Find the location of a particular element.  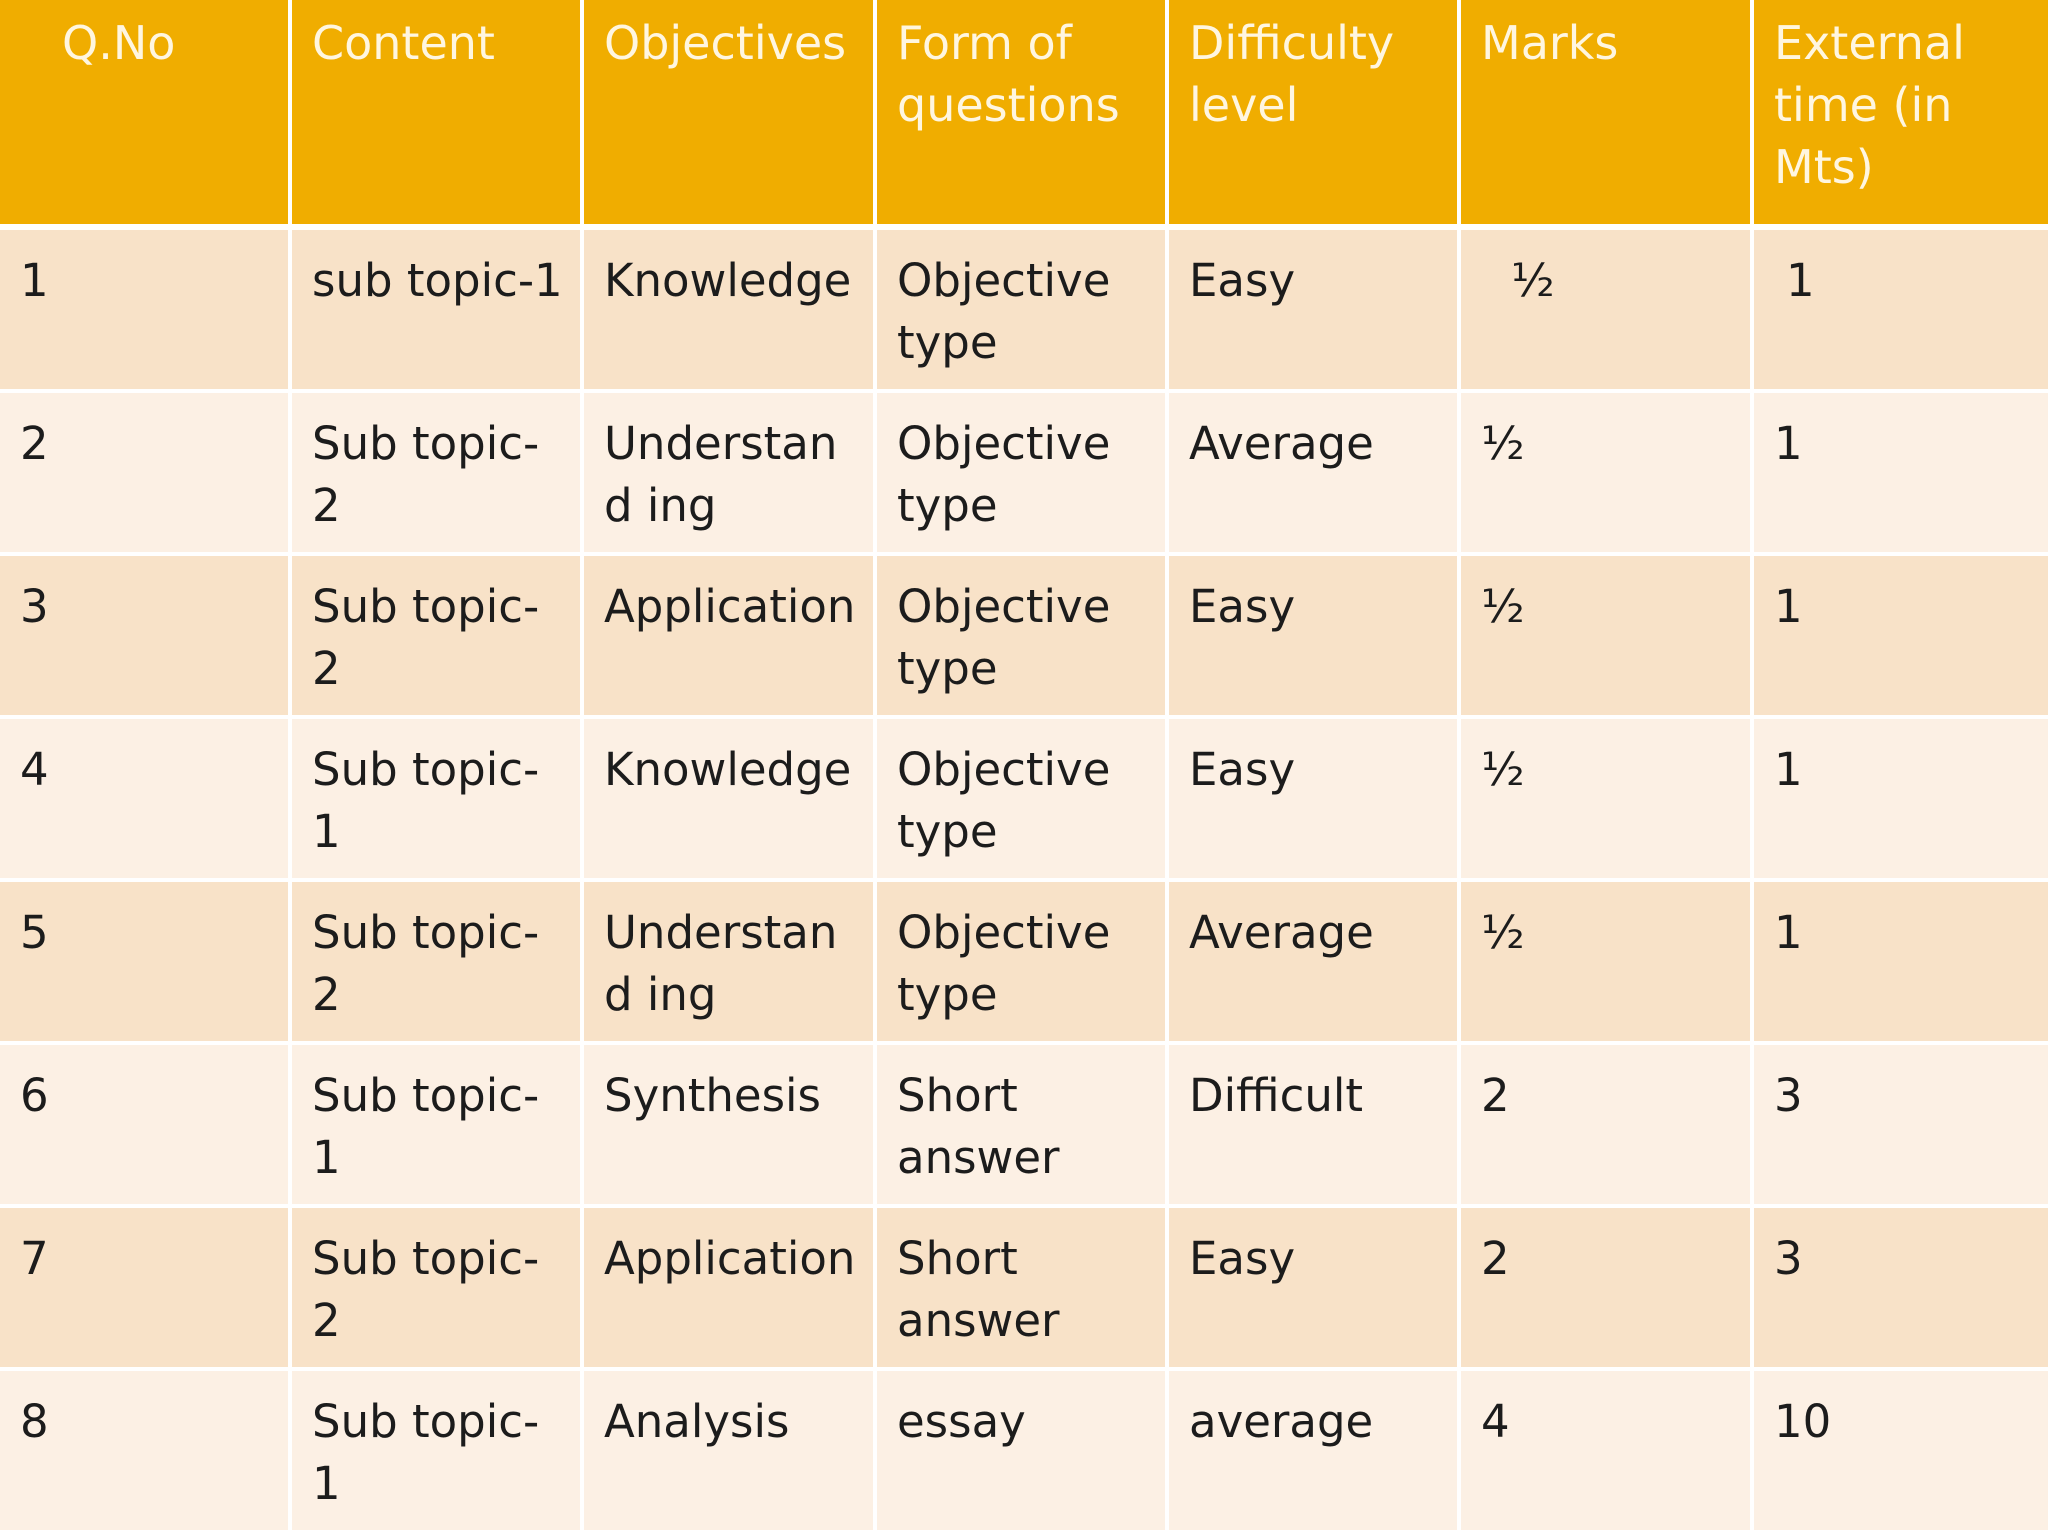

table-cell-objective: Synthesis is located at coordinates (730, 1126).